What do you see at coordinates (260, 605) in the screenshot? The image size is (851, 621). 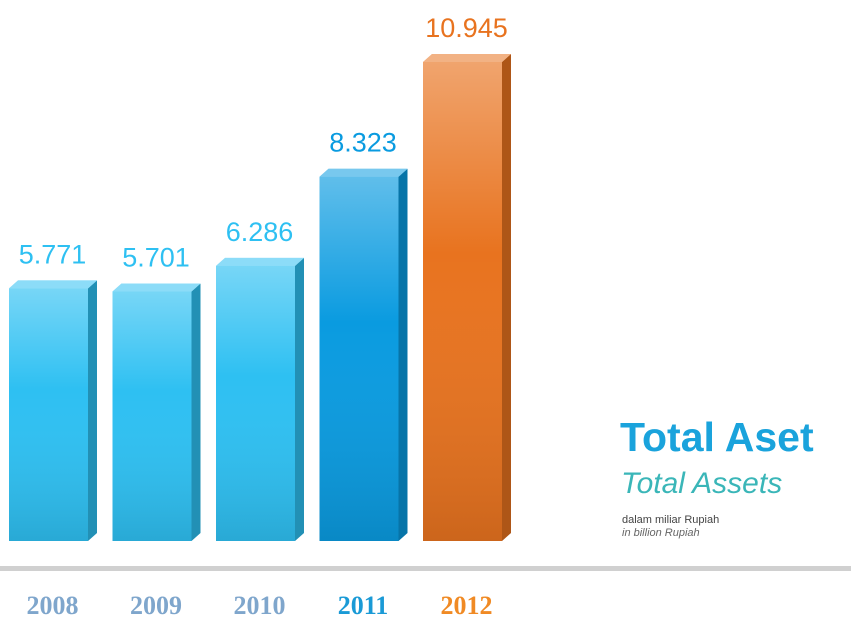 I see `x-tick-label: 2010` at bounding box center [260, 605].